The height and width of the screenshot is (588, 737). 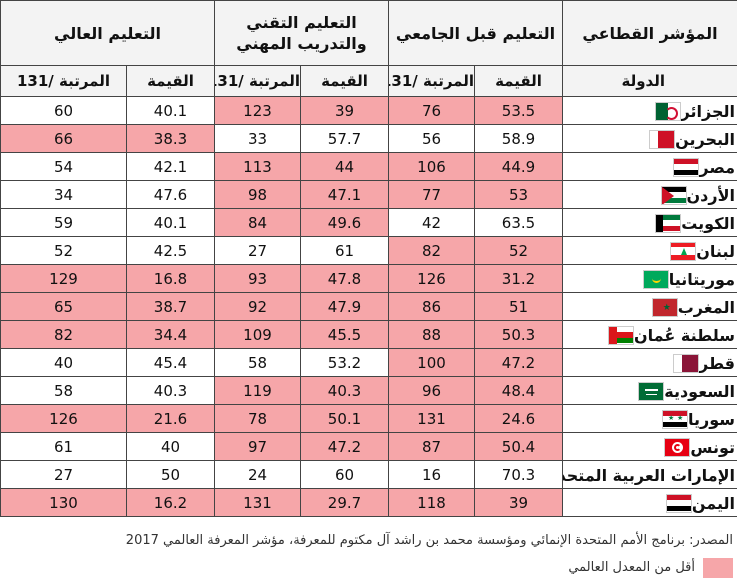 I want to click on table-row: قطر 47.2 100 53.2 58 45.4 40, so click(x=368, y=362).